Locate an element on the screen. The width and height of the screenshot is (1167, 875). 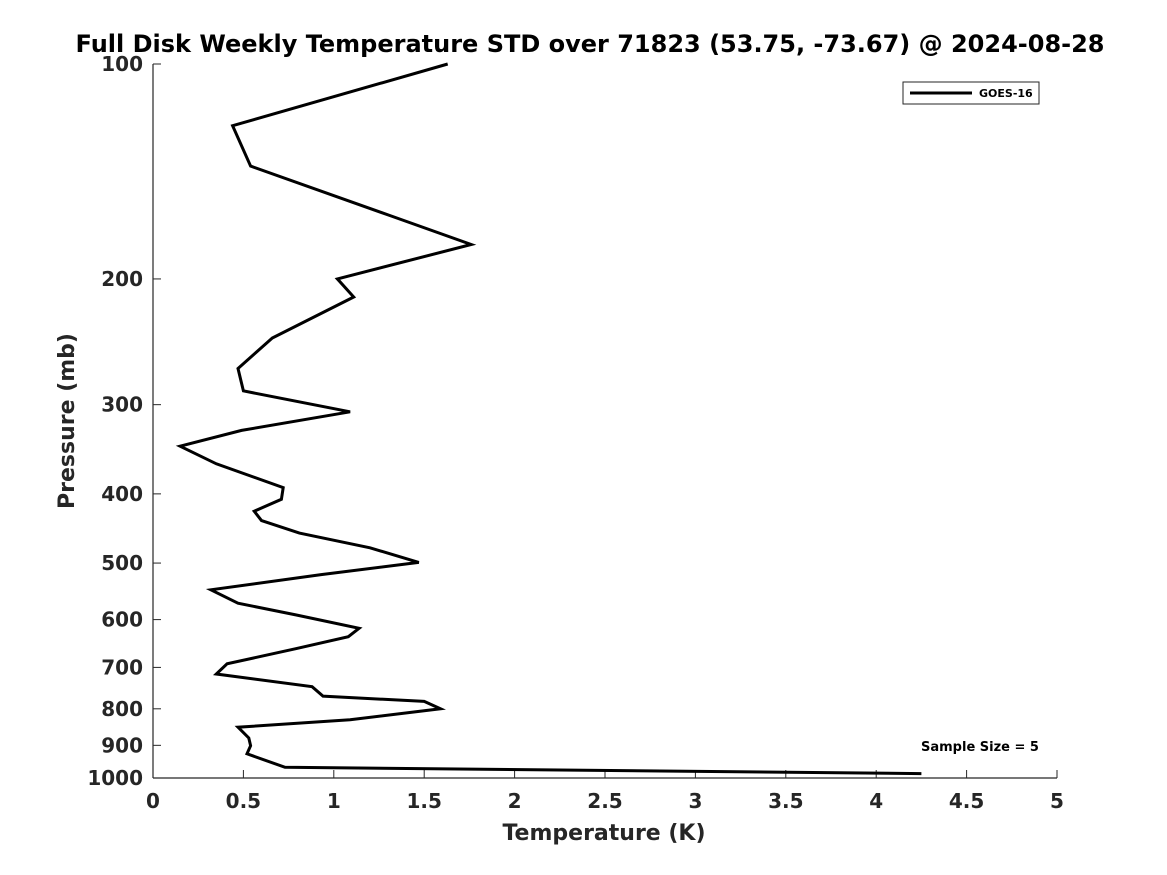
x-tick-label: 4 is located at coordinates (876, 801).